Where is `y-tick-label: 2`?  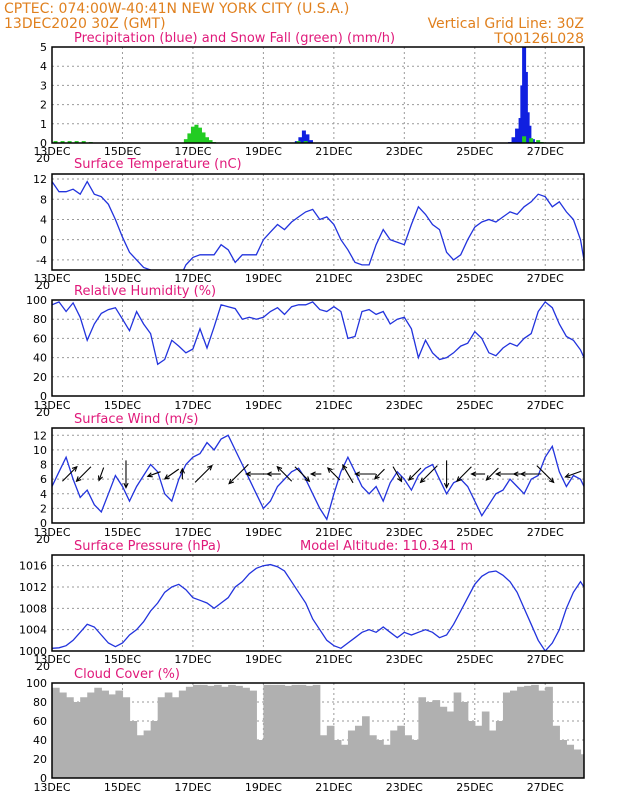 y-tick-label: 2 is located at coordinates (43, 508).